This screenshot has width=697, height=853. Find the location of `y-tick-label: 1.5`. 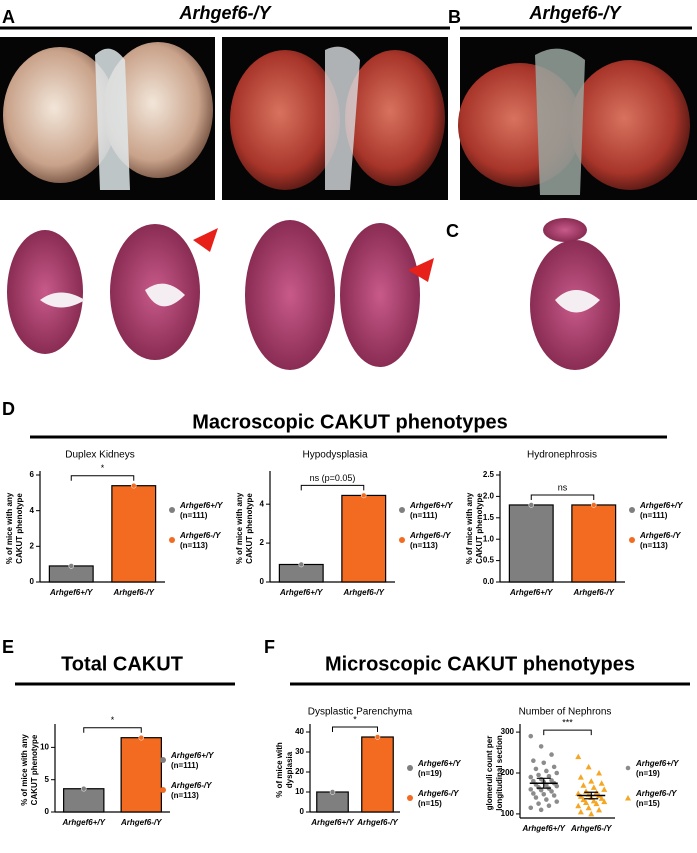

y-tick-label: 1.5 is located at coordinates (489, 517).